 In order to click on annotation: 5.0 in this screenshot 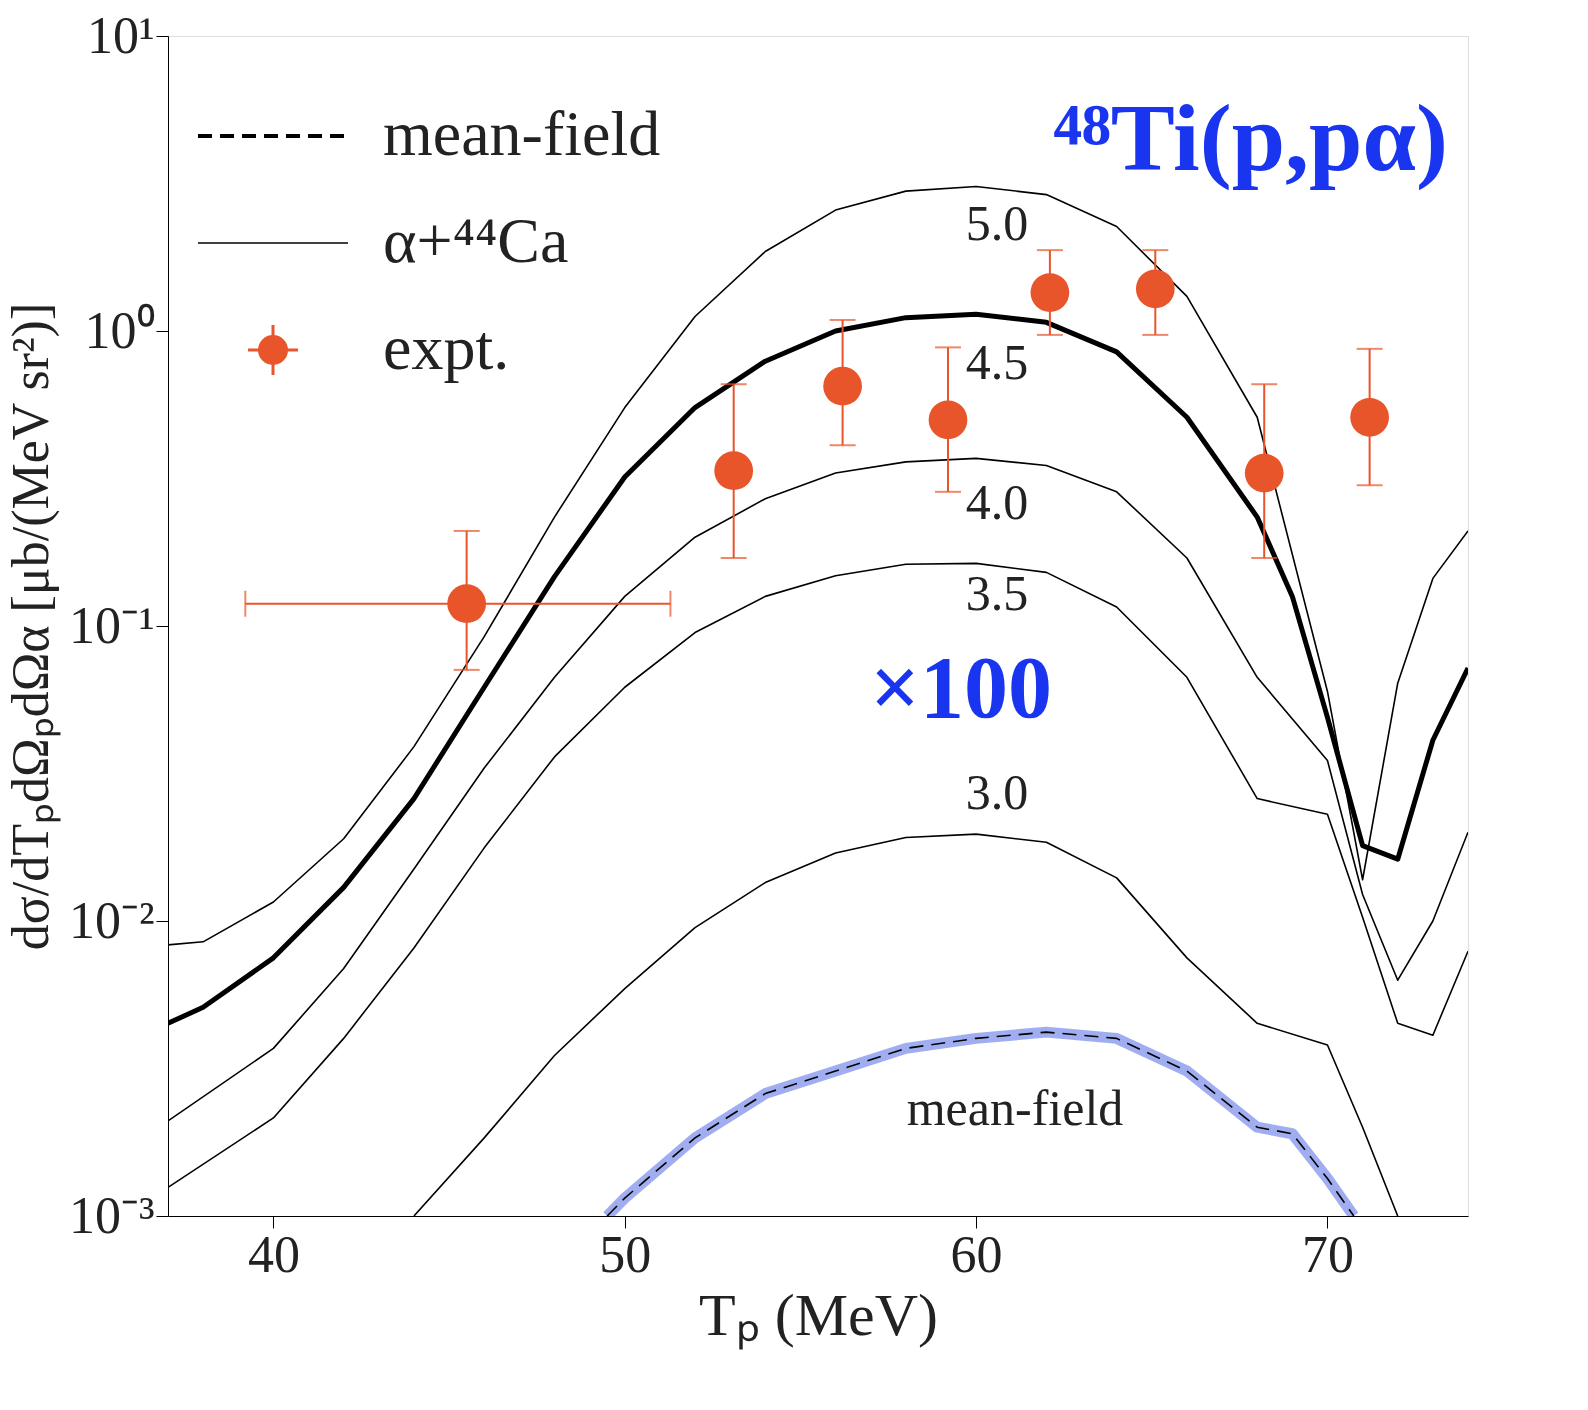, I will do `click(997, 223)`.